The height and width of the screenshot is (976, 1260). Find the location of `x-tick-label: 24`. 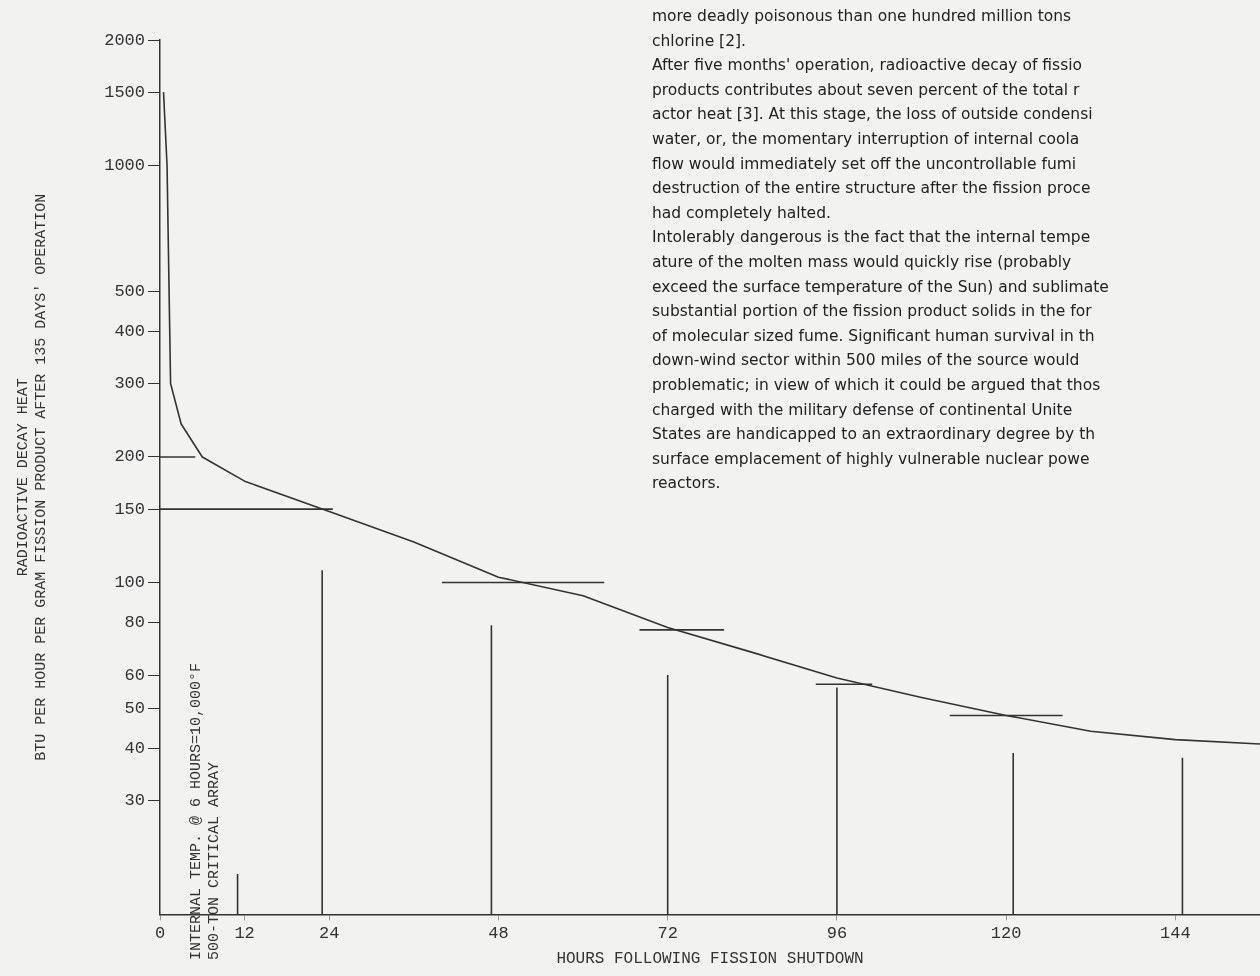

x-tick-label: 24 is located at coordinates (329, 934).